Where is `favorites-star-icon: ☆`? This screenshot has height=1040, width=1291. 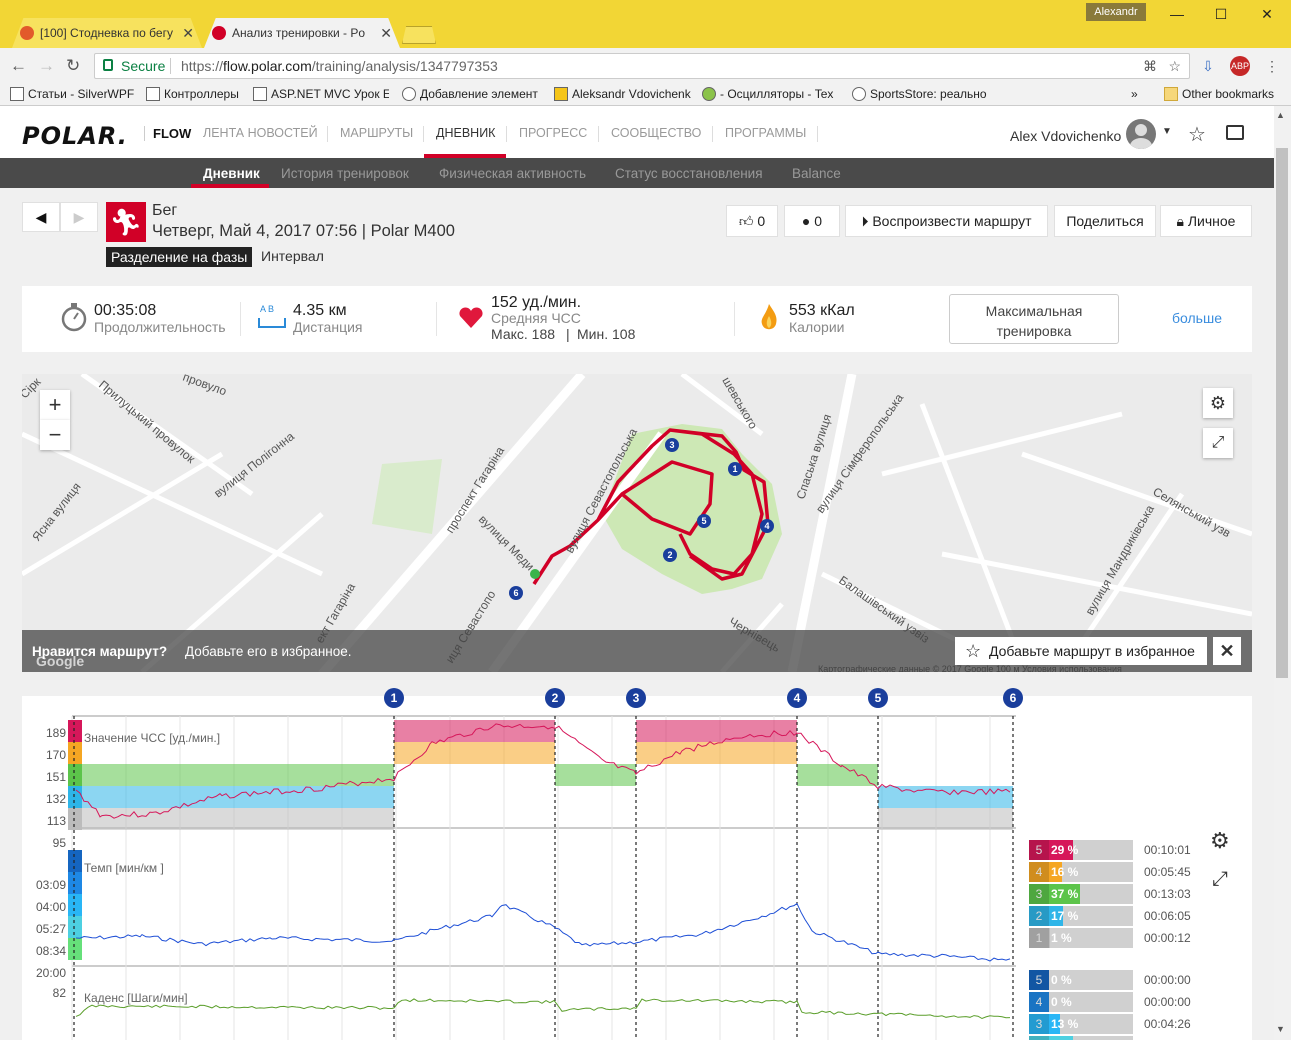 favorites-star-icon: ☆ is located at coordinates (1197, 135).